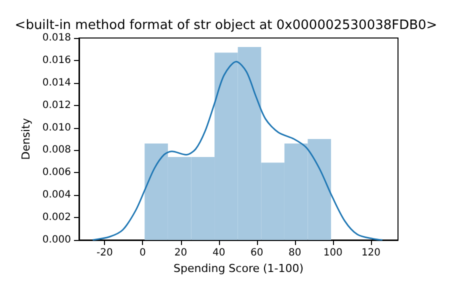 The image size is (452, 295). What do you see at coordinates (371, 253) in the screenshot?
I see `x-tick-label: 120` at bounding box center [371, 253].